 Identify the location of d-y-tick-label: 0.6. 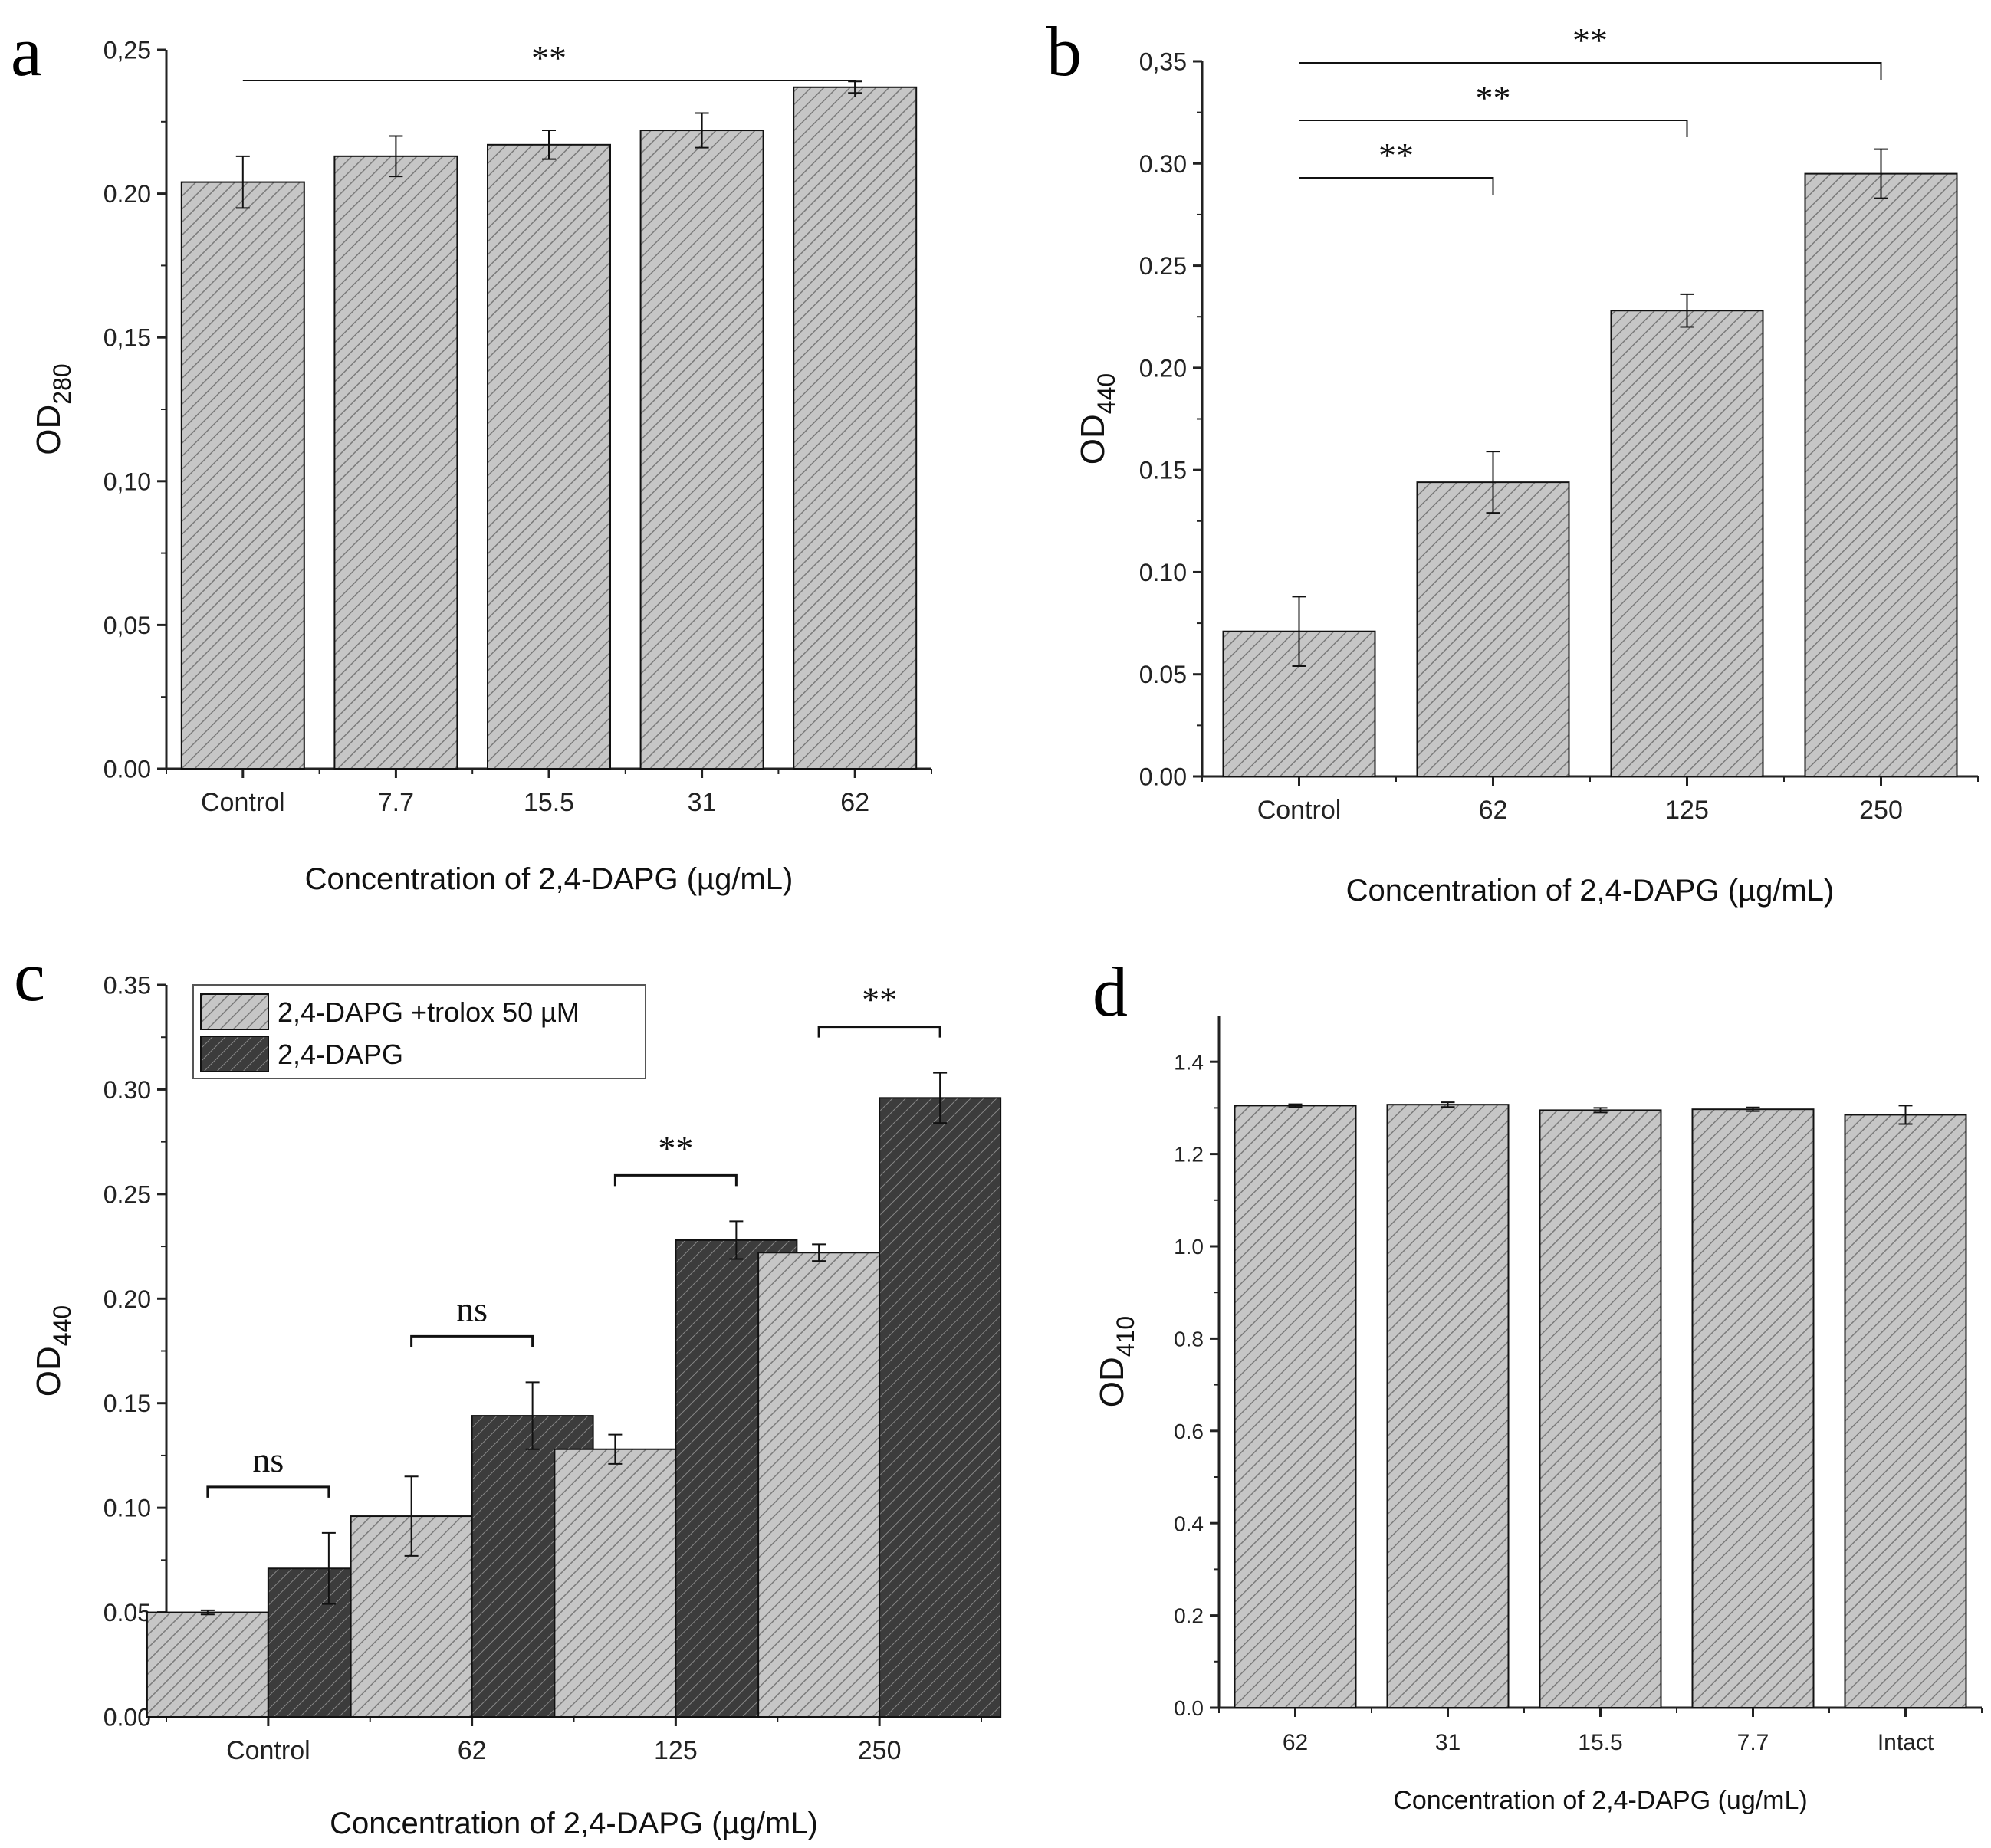
(1189, 1431).